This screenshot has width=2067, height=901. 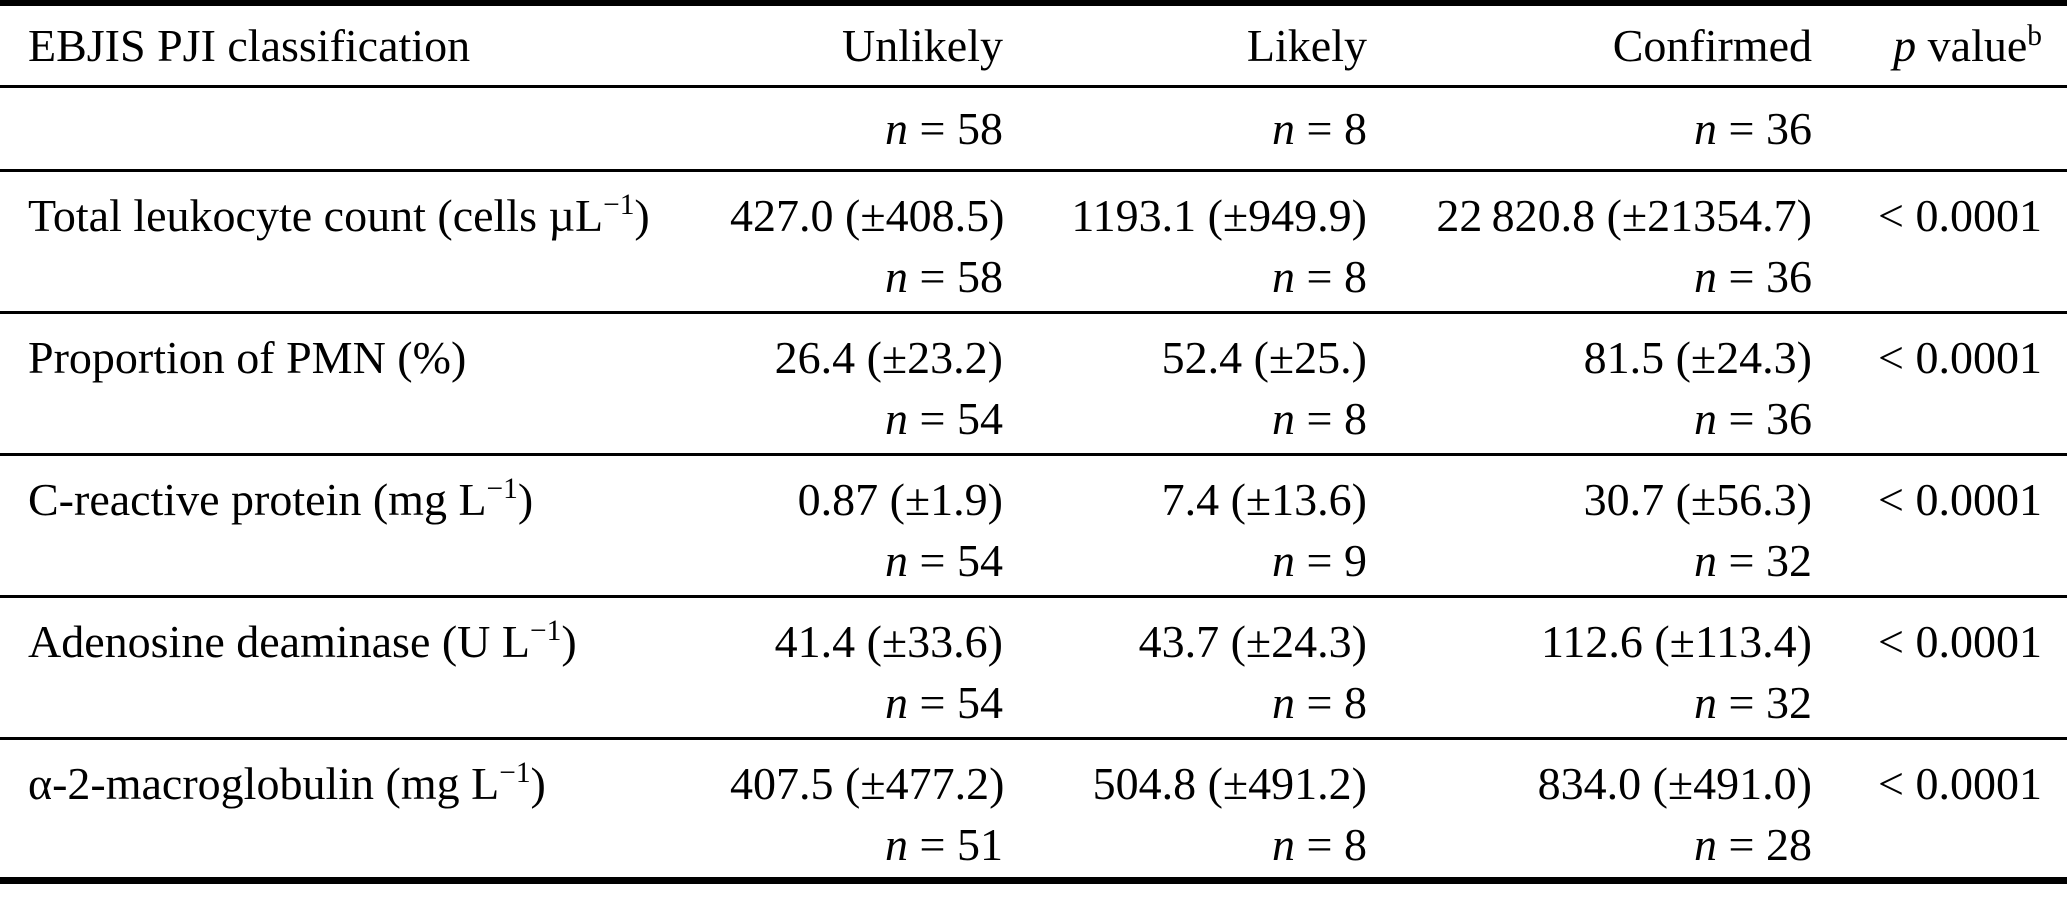 I want to click on value-cell-likely: 52.4 (±25.) n = 8, so click(x=1185, y=383).